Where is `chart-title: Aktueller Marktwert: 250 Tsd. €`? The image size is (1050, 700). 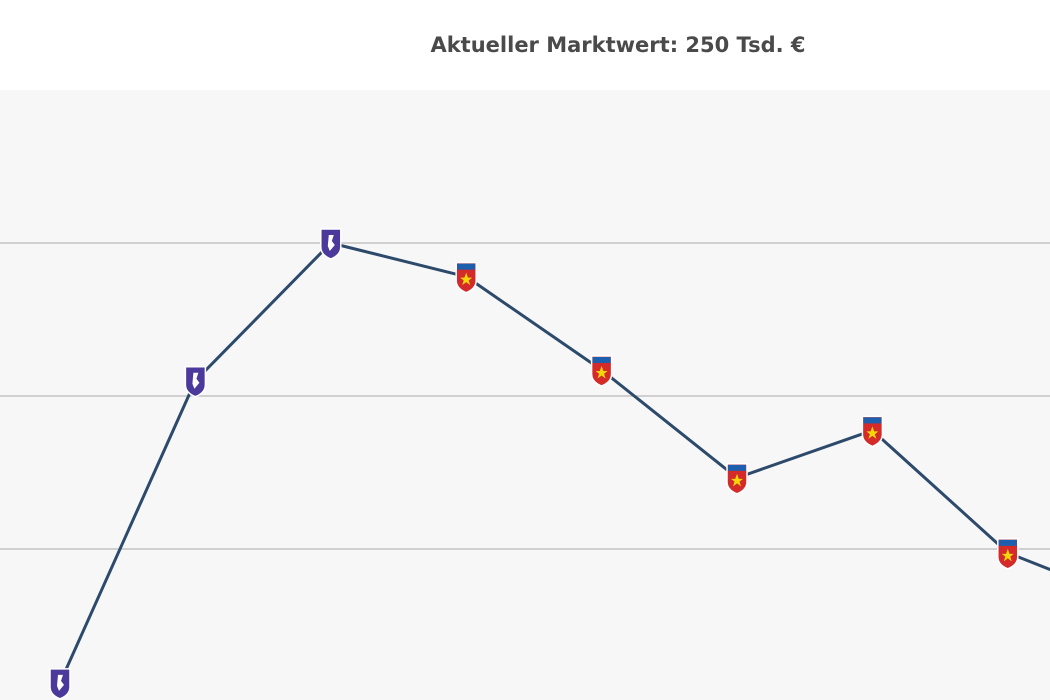
chart-title: Aktueller Marktwert: 250 Tsd. € is located at coordinates (617, 45).